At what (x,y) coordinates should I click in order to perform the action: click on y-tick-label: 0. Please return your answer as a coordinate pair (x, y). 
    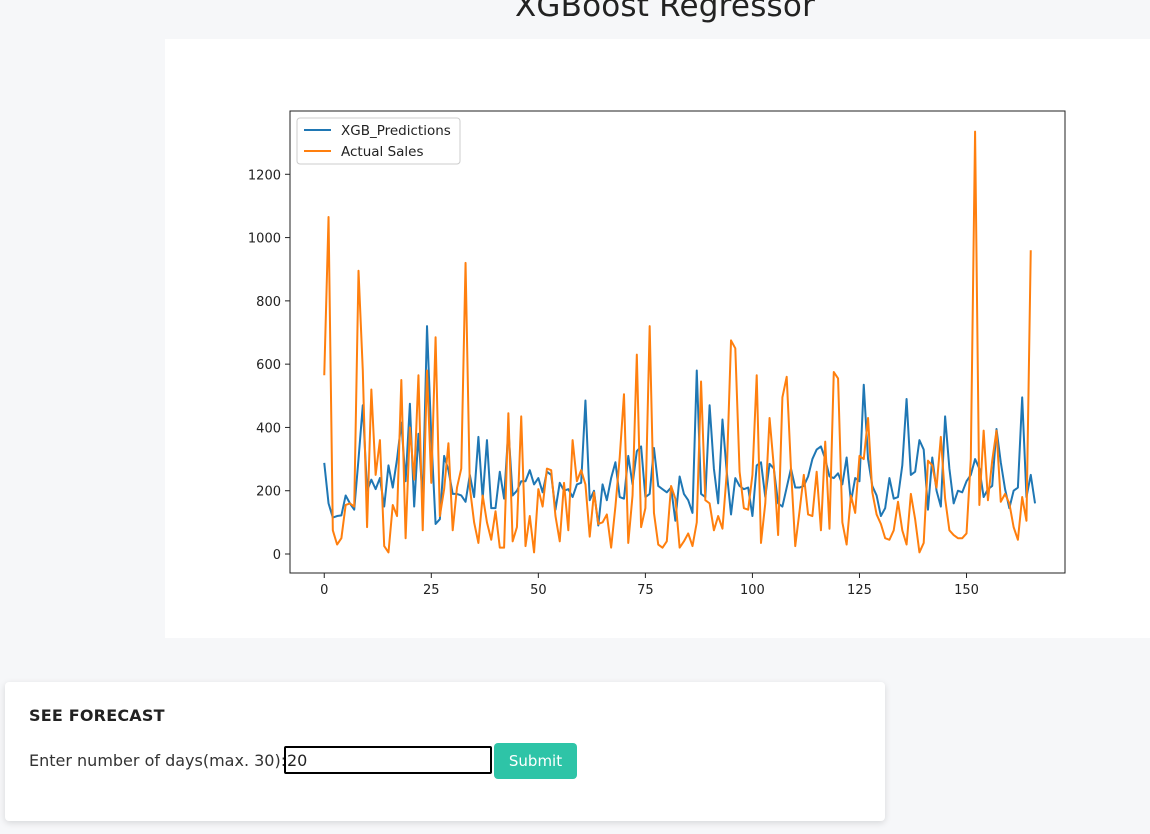
    Looking at the image, I should click on (277, 555).